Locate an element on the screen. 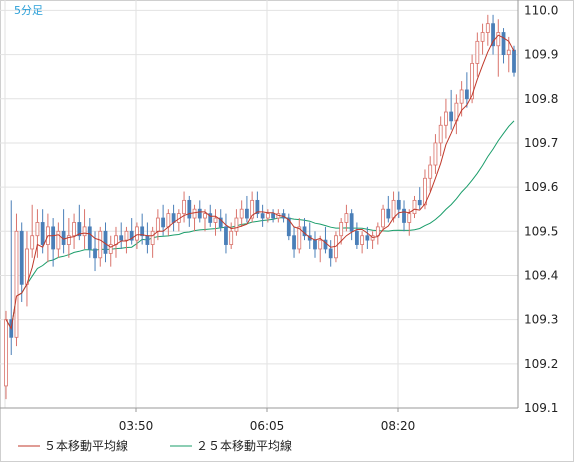  y-tick-label: 109.4 is located at coordinates (541, 275).